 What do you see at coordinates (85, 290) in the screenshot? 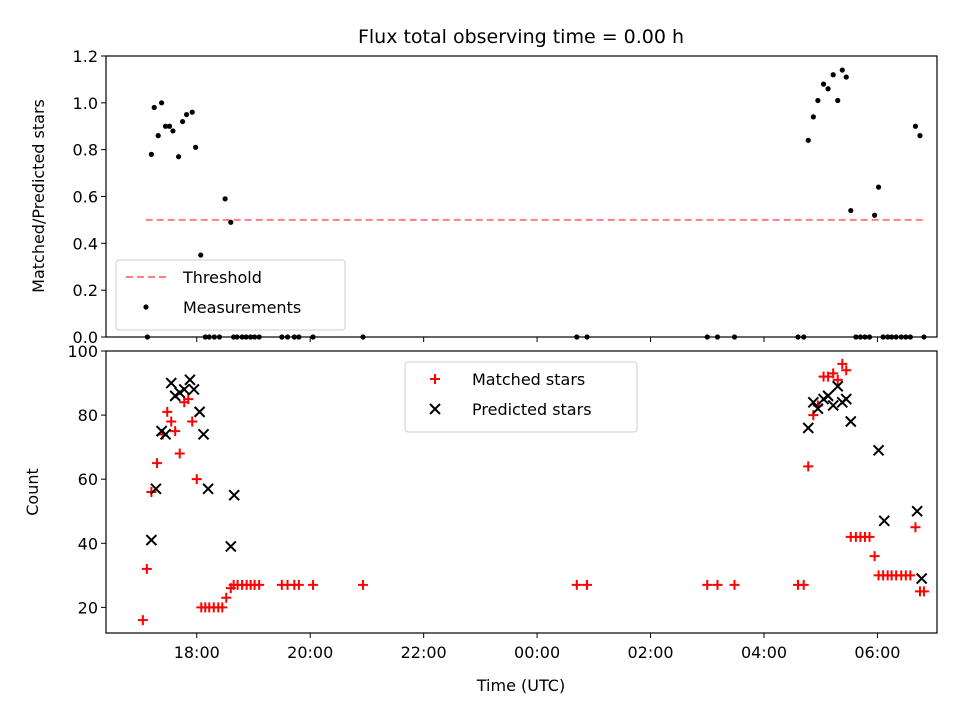
I see `y-tick-label: 0.2` at bounding box center [85, 290].